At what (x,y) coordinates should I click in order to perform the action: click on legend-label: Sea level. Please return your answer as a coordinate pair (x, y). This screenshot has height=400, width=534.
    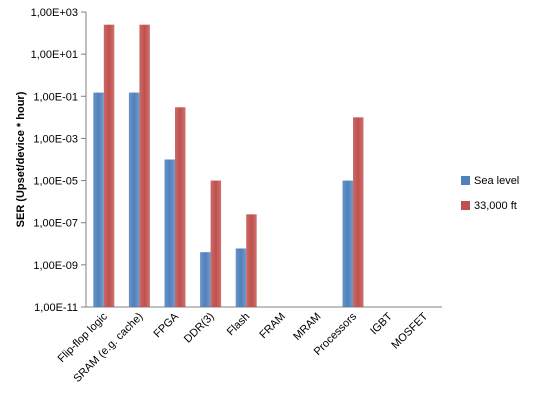
    Looking at the image, I should click on (496, 181).